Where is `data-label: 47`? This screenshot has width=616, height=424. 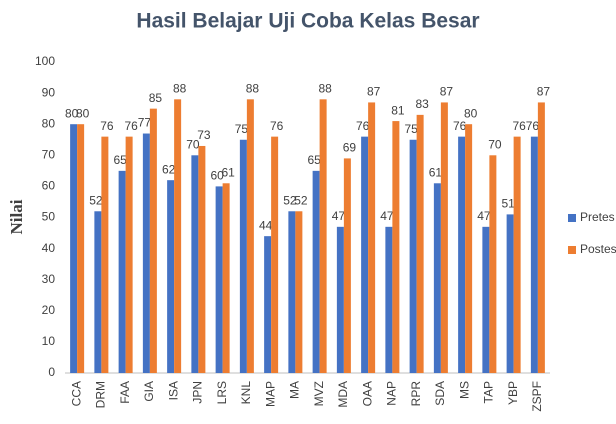
data-label: 47 is located at coordinates (387, 216).